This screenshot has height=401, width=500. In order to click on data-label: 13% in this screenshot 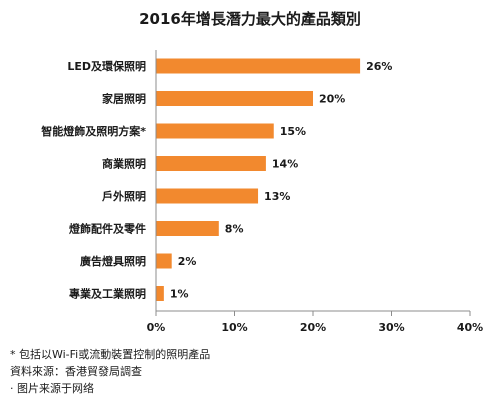, I will do `click(277, 196)`.